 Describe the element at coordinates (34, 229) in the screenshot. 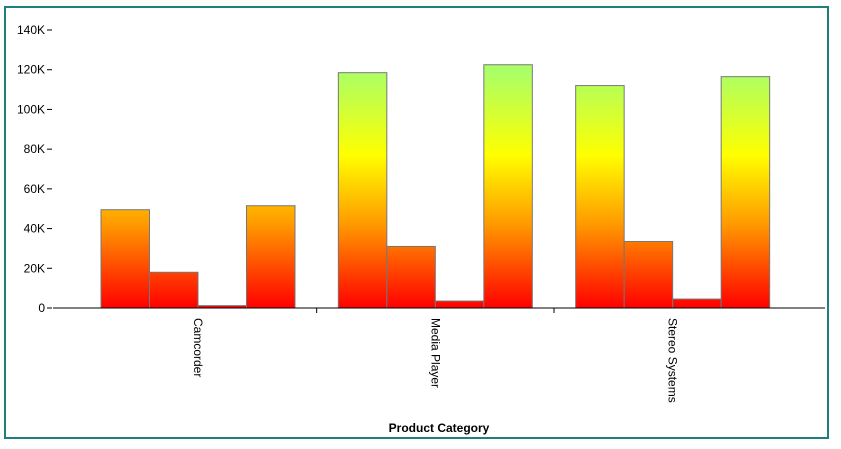

I see `y-tick-label: 40K` at that location.